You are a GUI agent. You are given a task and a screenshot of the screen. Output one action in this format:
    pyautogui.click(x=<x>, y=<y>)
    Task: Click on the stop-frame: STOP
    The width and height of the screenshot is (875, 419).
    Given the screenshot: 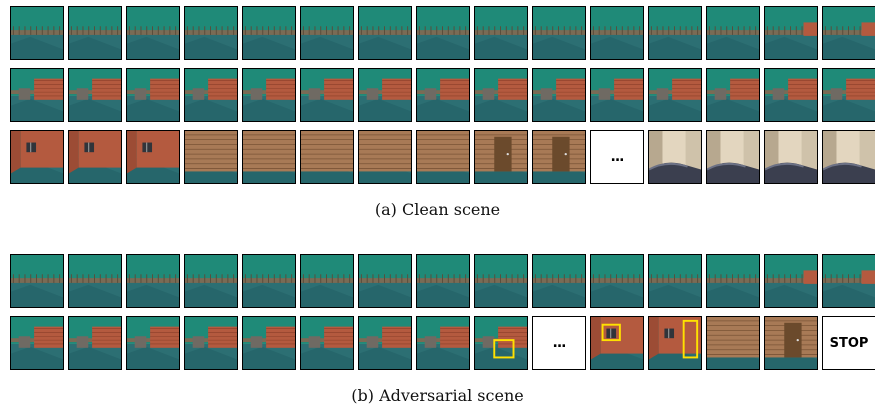 What is the action you would take?
    pyautogui.click(x=848, y=343)
    